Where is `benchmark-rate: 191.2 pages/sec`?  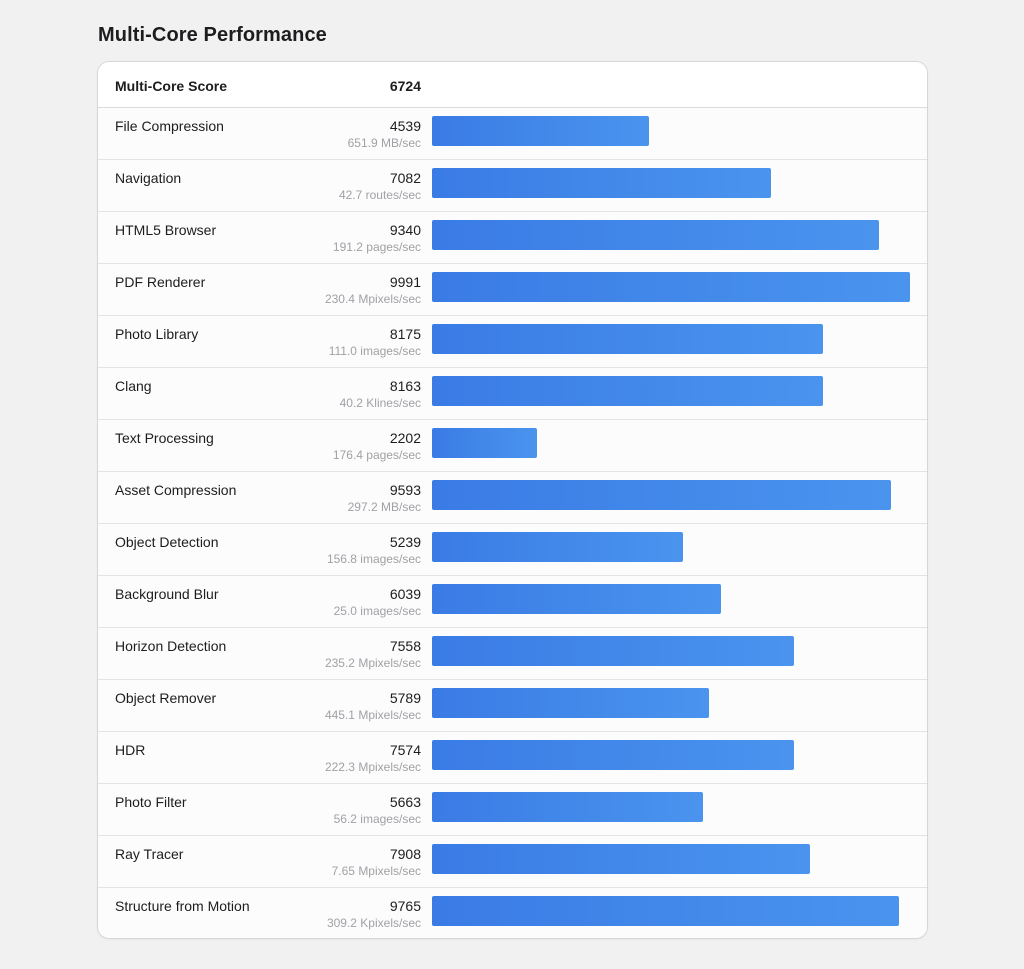
benchmark-rate: 191.2 pages/sec is located at coordinates (376, 247).